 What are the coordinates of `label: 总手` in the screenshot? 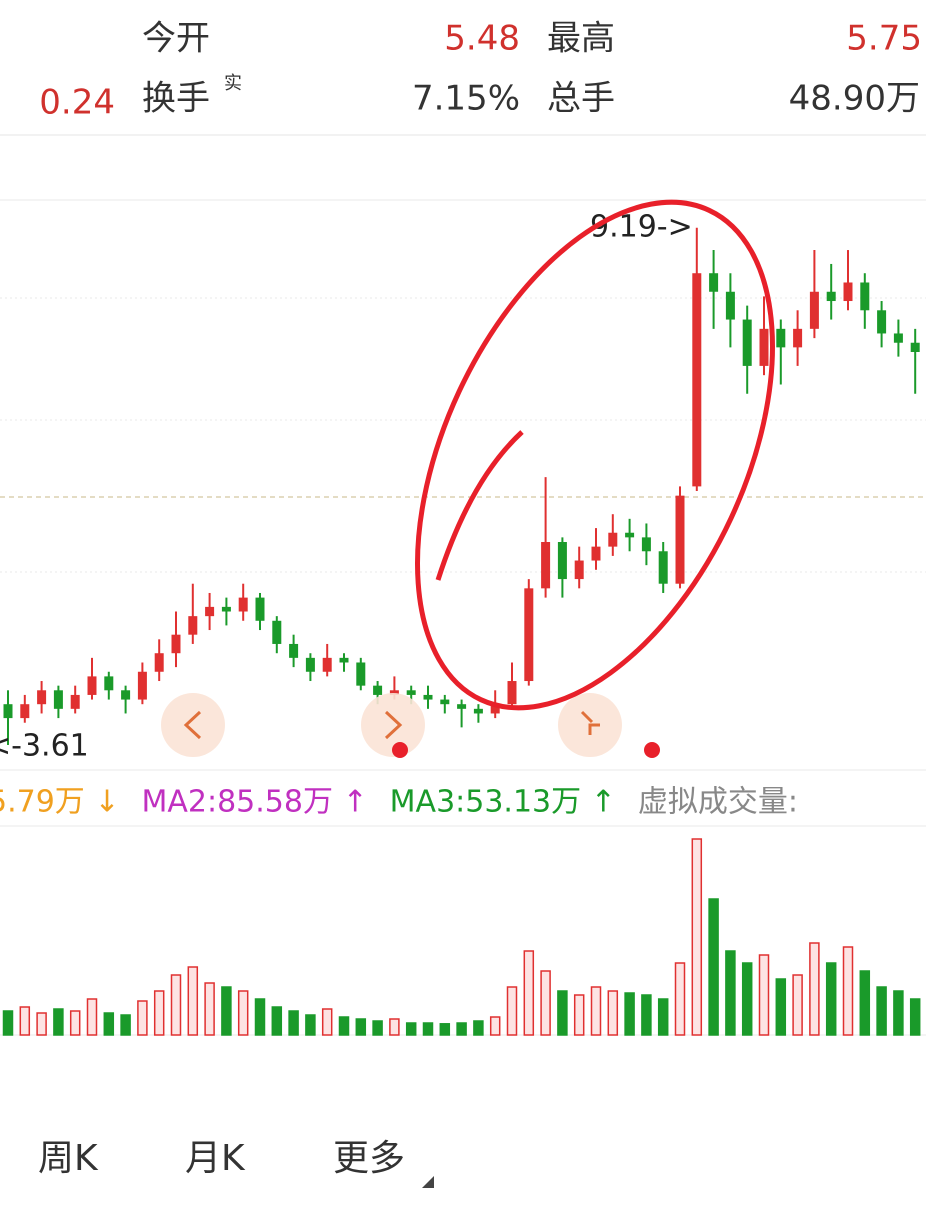 It's located at (581, 99).